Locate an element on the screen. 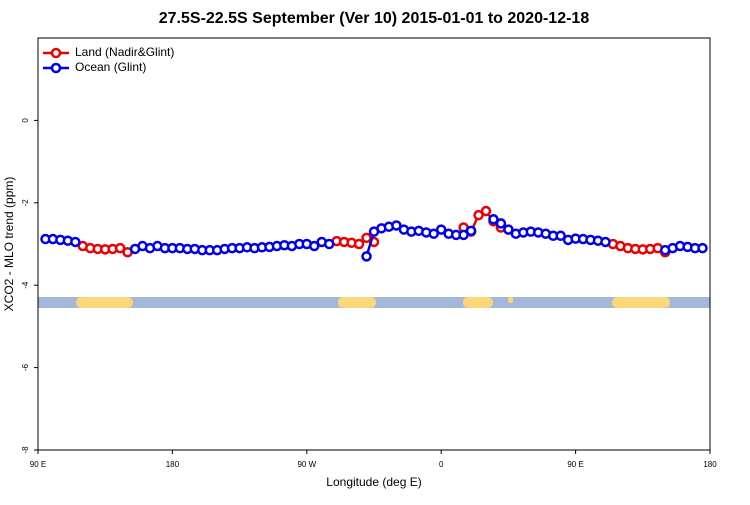 This screenshot has height=505, width=750. x-tick-label: 90 W is located at coordinates (306, 464).